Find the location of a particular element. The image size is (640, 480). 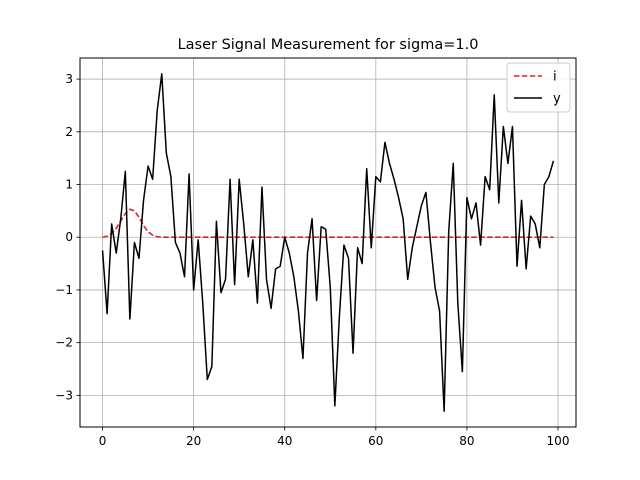

y-tick-label: 1 is located at coordinates (69, 185).